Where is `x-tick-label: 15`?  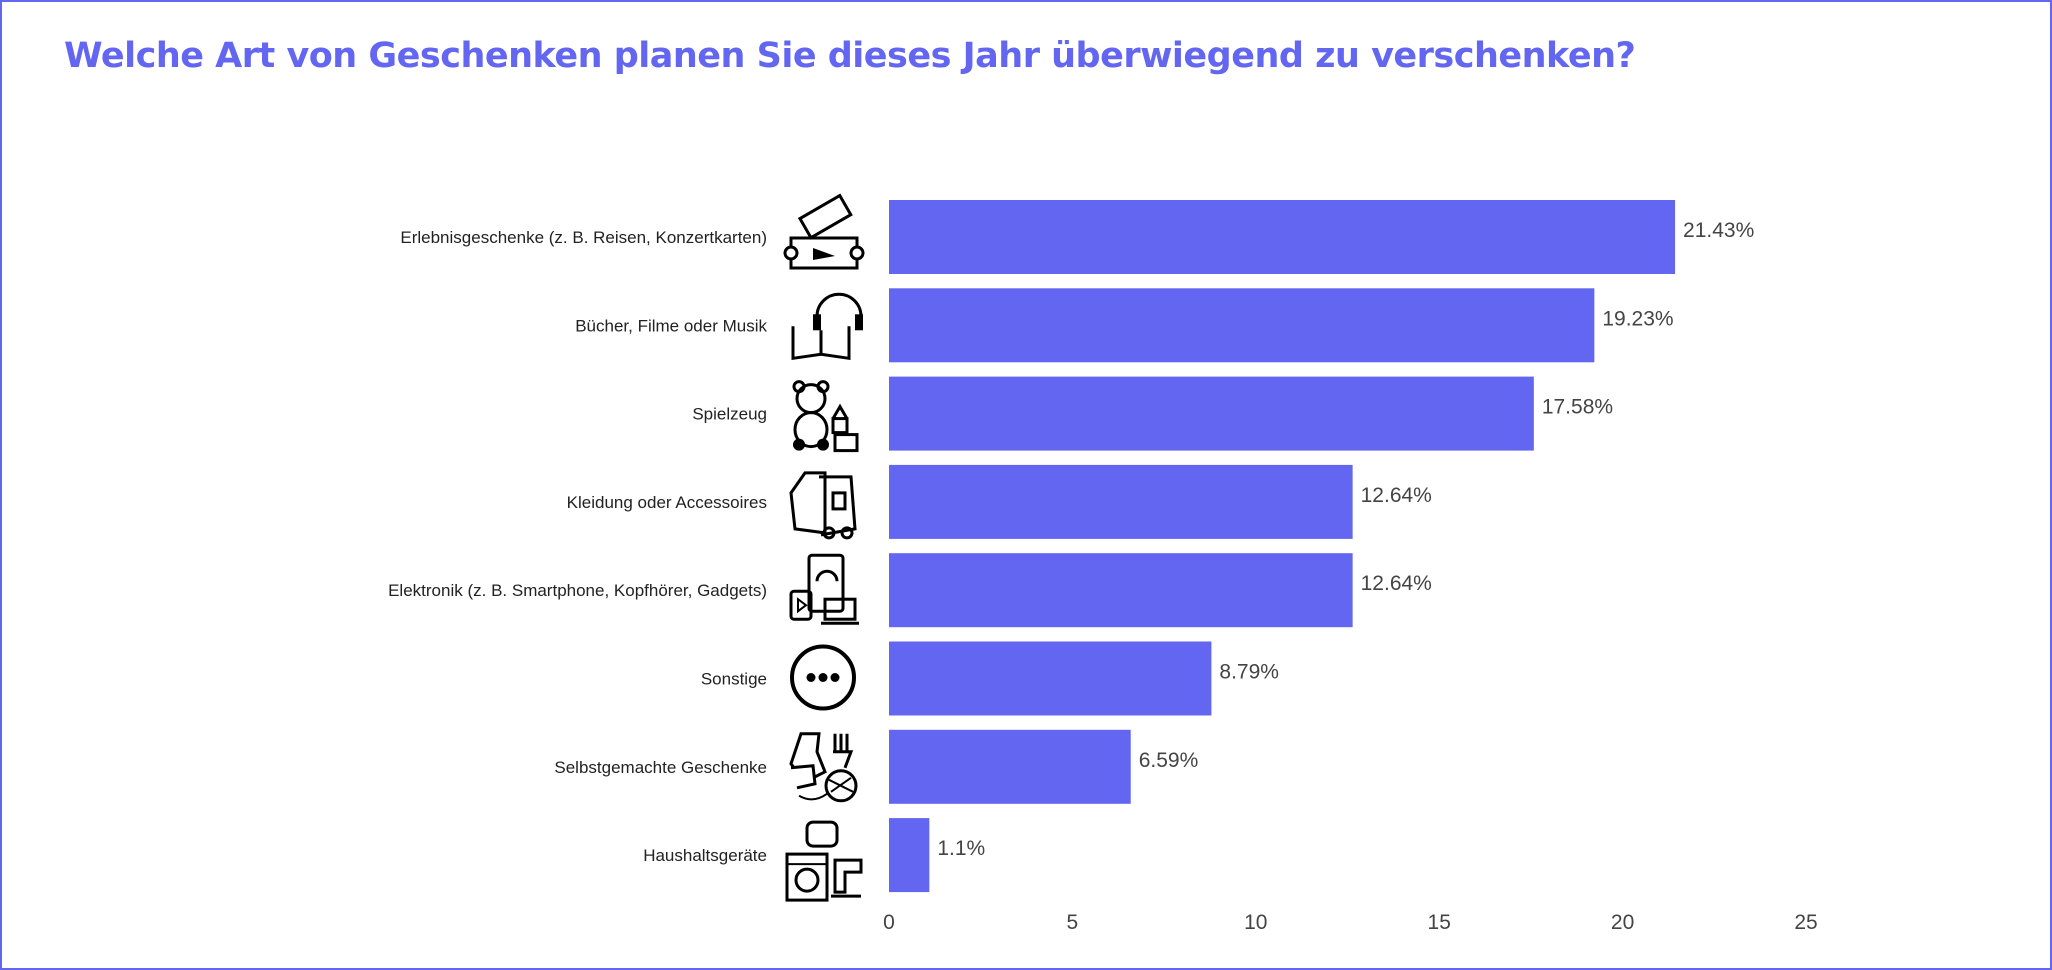
x-tick-label: 15 is located at coordinates (1439, 922).